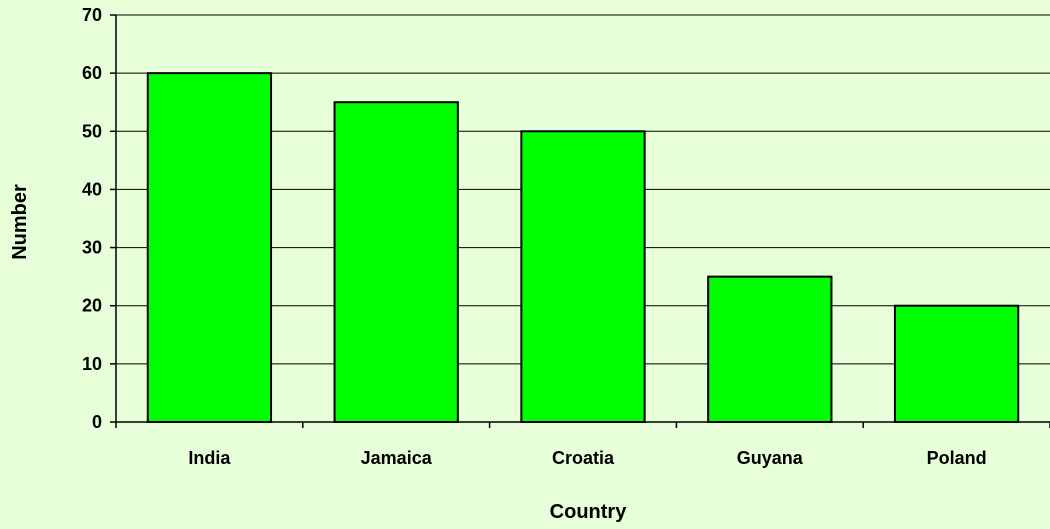  I want to click on bar-croatia, so click(583, 277).